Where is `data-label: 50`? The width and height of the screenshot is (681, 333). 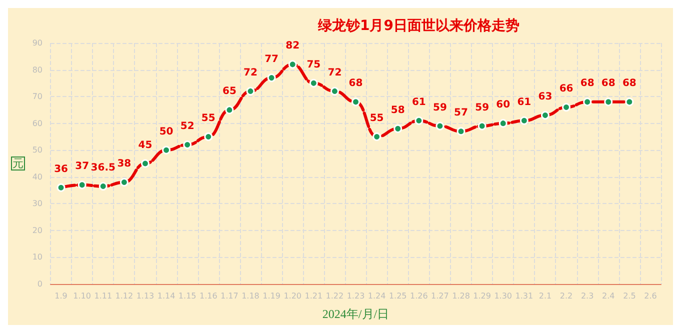
data-label: 50 is located at coordinates (166, 132).